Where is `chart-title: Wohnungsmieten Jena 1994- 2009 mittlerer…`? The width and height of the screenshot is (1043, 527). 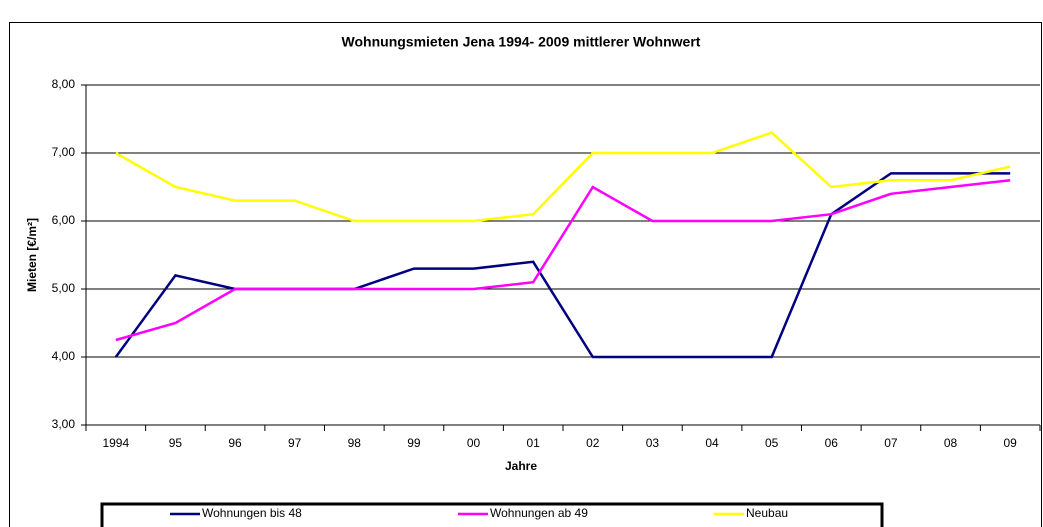 chart-title: Wohnungsmieten Jena 1994- 2009 mittlerer… is located at coordinates (521, 42).